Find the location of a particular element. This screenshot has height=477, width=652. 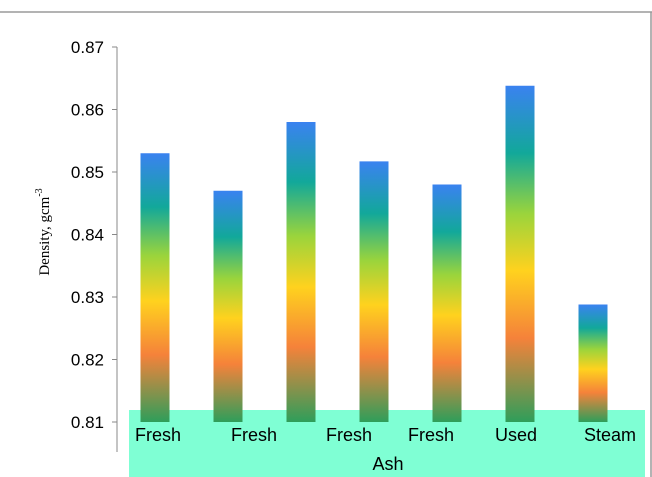

y-tick-label: 0.82 is located at coordinates (87, 360).